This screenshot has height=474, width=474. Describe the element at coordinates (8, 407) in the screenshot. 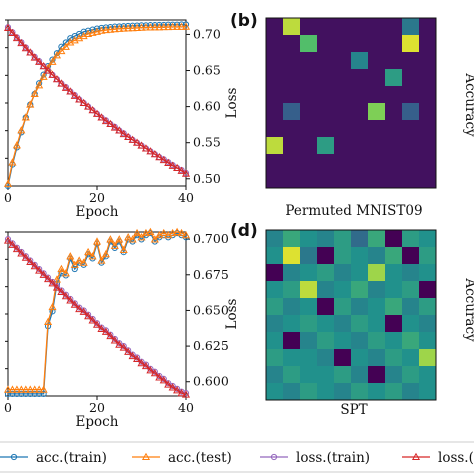

I see `bottom-chart-xtick-label-0: 0` at that location.